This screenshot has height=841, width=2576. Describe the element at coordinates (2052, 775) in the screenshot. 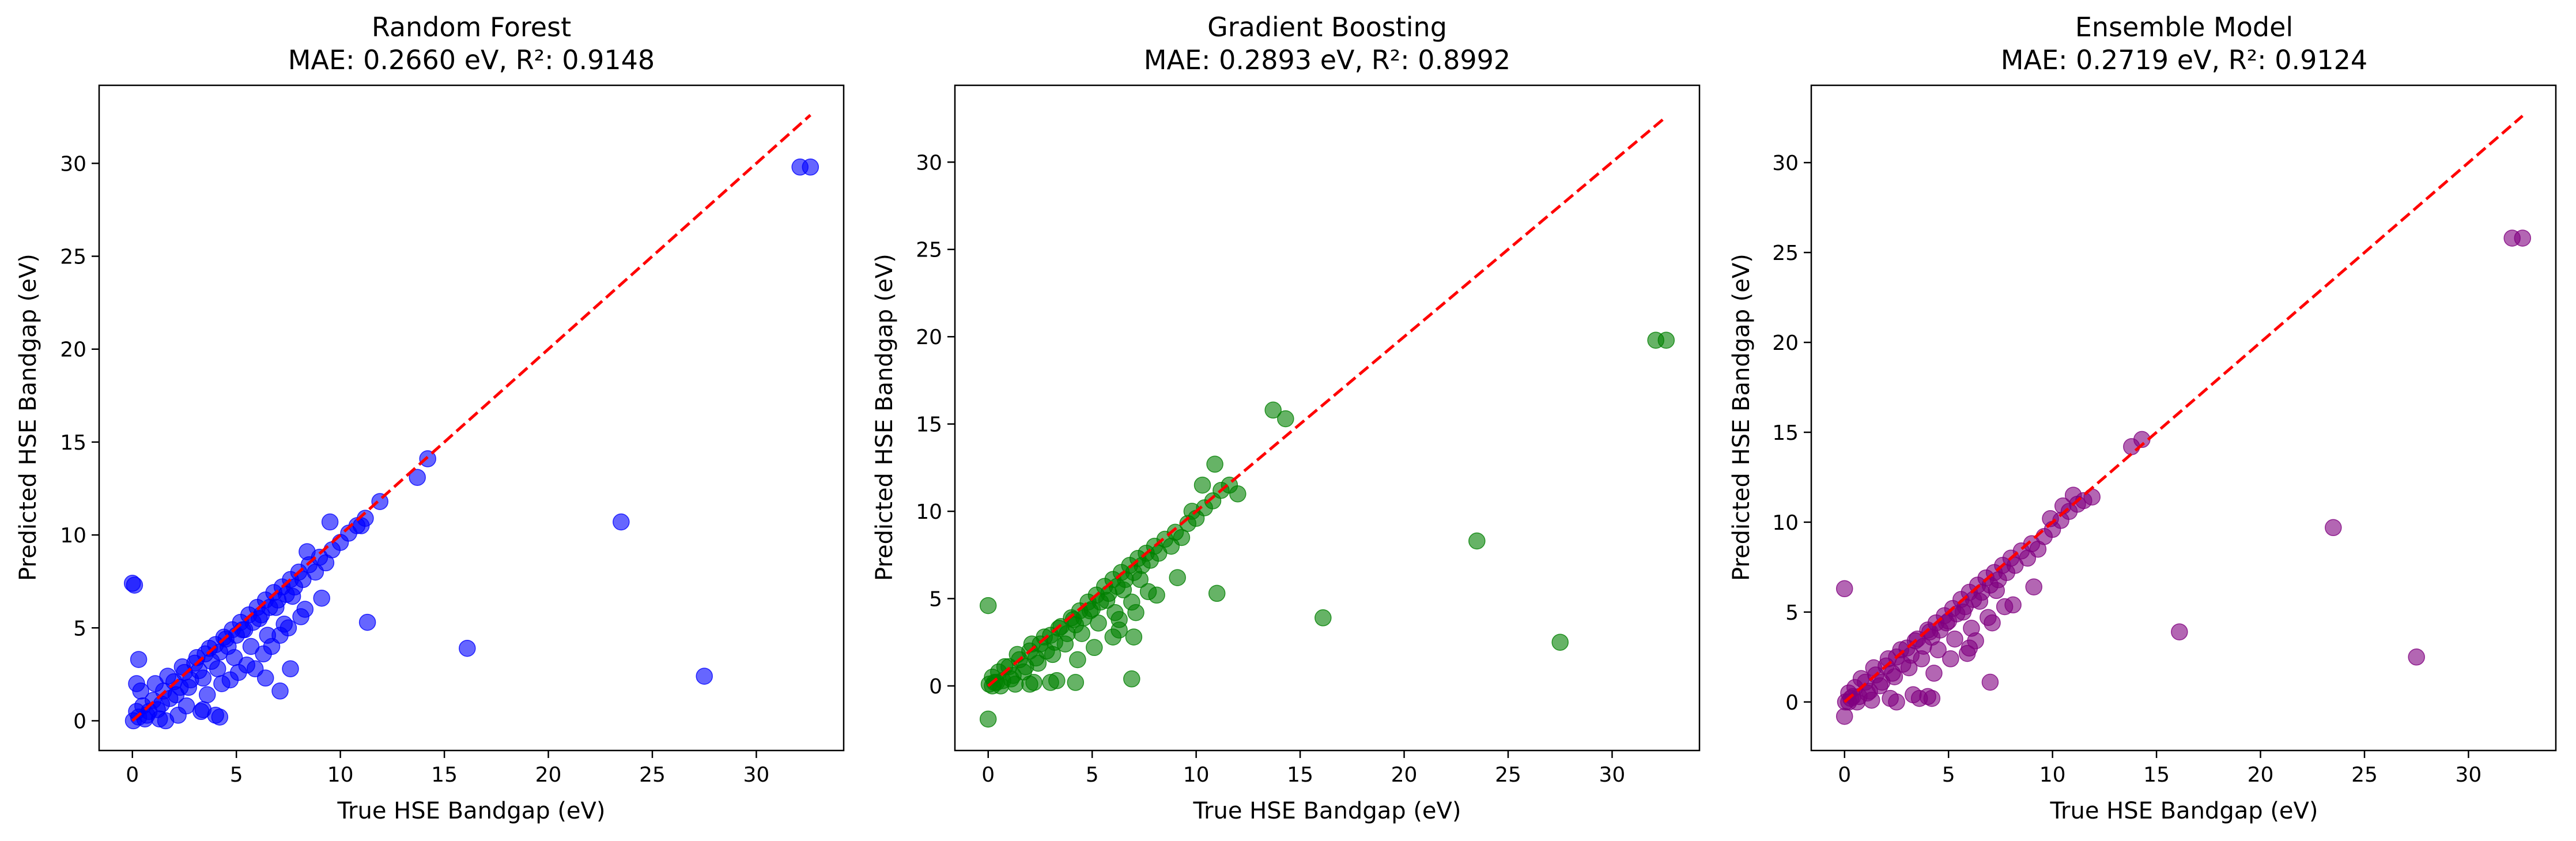

I see `x-tick-label: 10` at that location.